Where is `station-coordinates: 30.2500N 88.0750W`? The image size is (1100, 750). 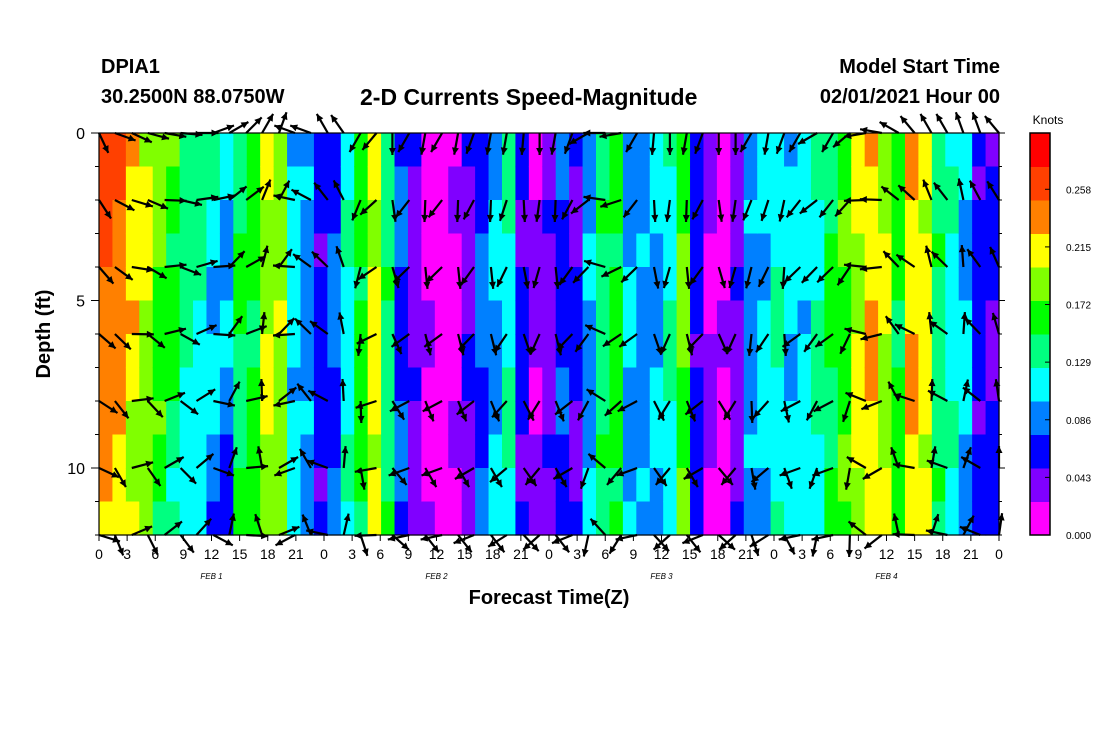 station-coordinates: 30.2500N 88.0750W is located at coordinates (193, 97).